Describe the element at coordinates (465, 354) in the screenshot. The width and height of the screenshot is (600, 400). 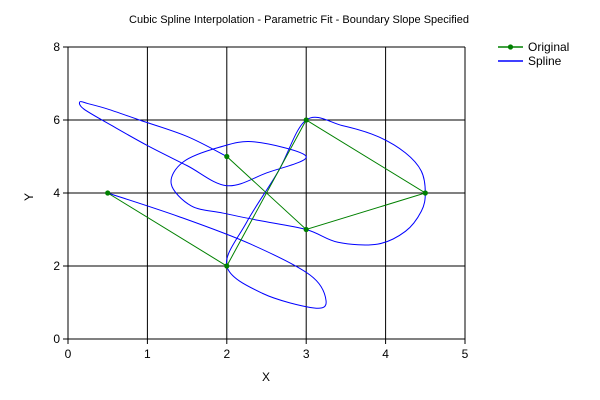
I see `x-tick-label: 5` at that location.